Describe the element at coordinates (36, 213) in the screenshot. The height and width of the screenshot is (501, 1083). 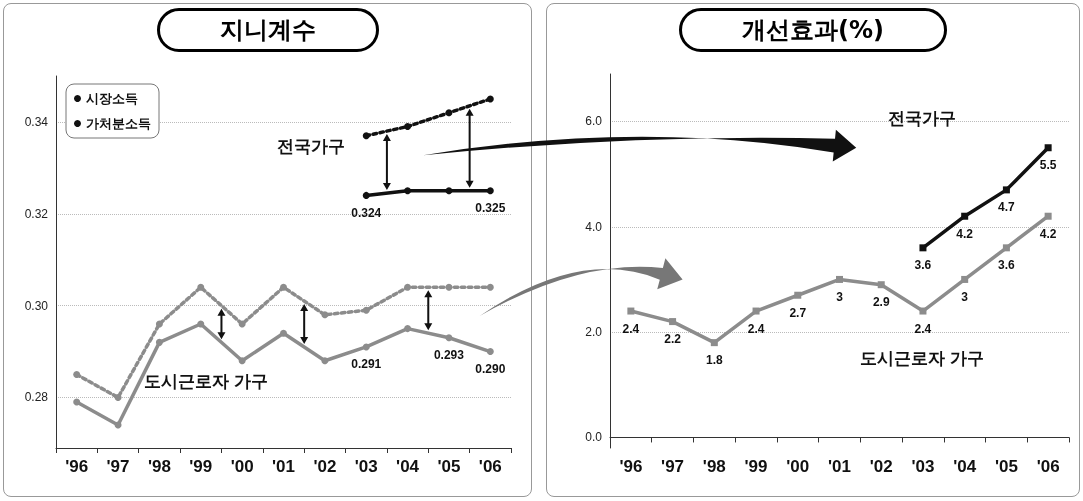
I see `y-tick-label: 0.32` at that location.